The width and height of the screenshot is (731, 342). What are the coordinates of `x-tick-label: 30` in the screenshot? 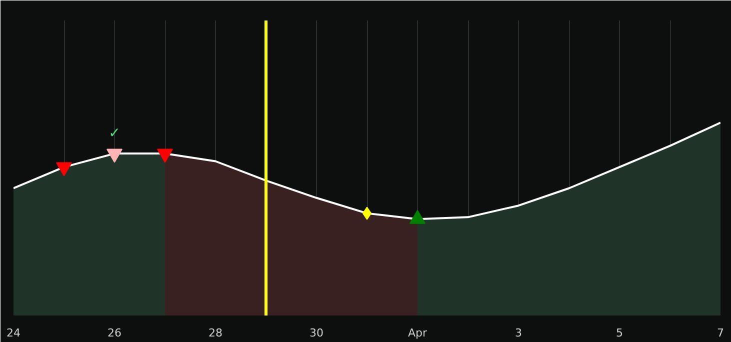 It's located at (317, 333).